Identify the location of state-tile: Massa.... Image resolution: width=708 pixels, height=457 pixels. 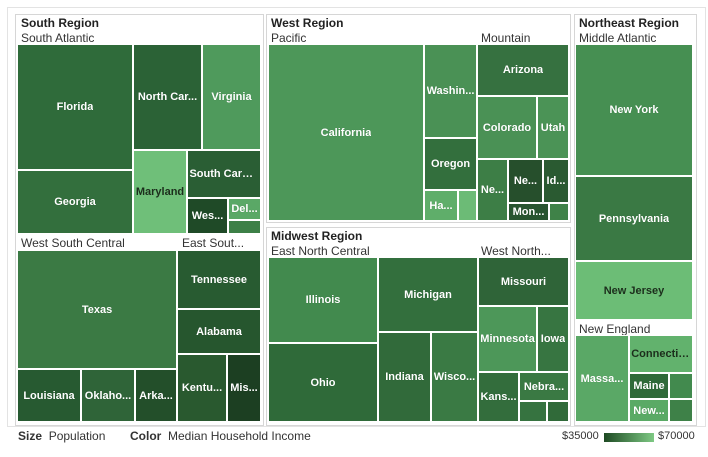
(602, 378).